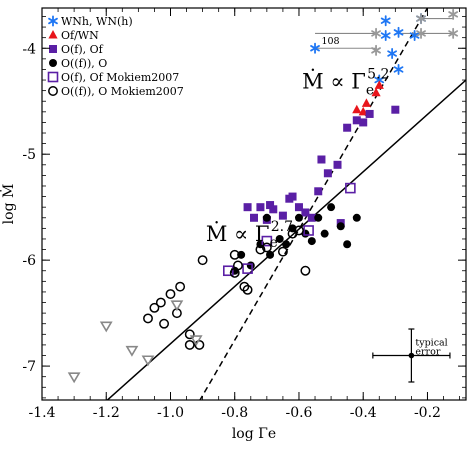 The image size is (470, 449). Describe the element at coordinates (42, 413) in the screenshot. I see `x-tick-label: -1.4` at that location.